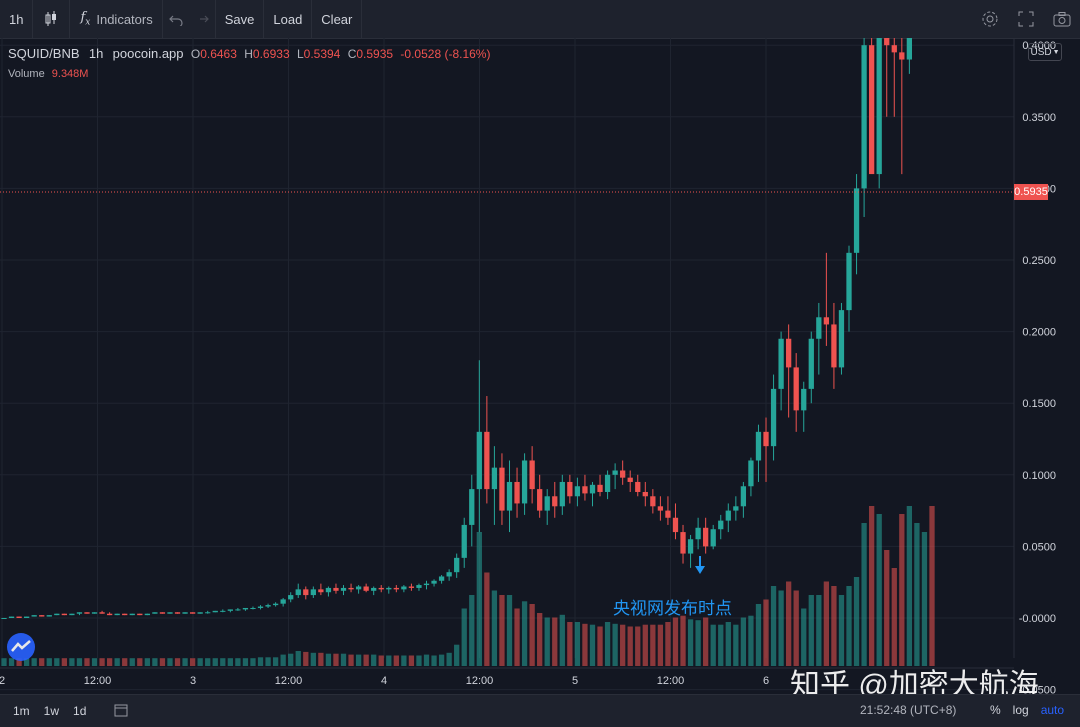 This screenshot has width=1080, height=727. I want to click on price-tick-label: -0.0000, so click(1037, 619).